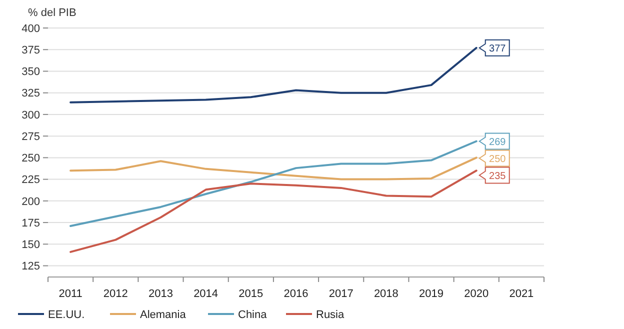 This screenshot has height=329, width=624. I want to click on x-tick-label: 2012, so click(115, 294).